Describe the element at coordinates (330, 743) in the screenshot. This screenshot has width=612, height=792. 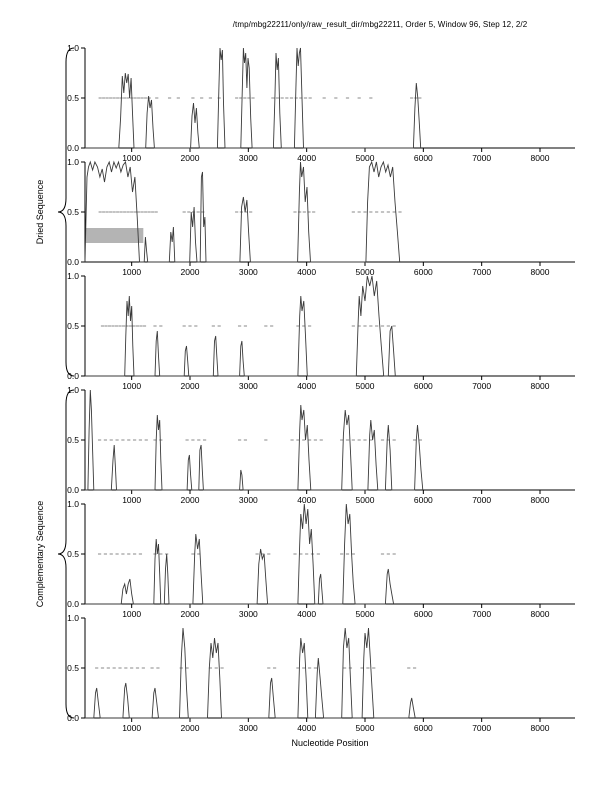
I see `x-axis-title: Nucleotide Position` at that location.